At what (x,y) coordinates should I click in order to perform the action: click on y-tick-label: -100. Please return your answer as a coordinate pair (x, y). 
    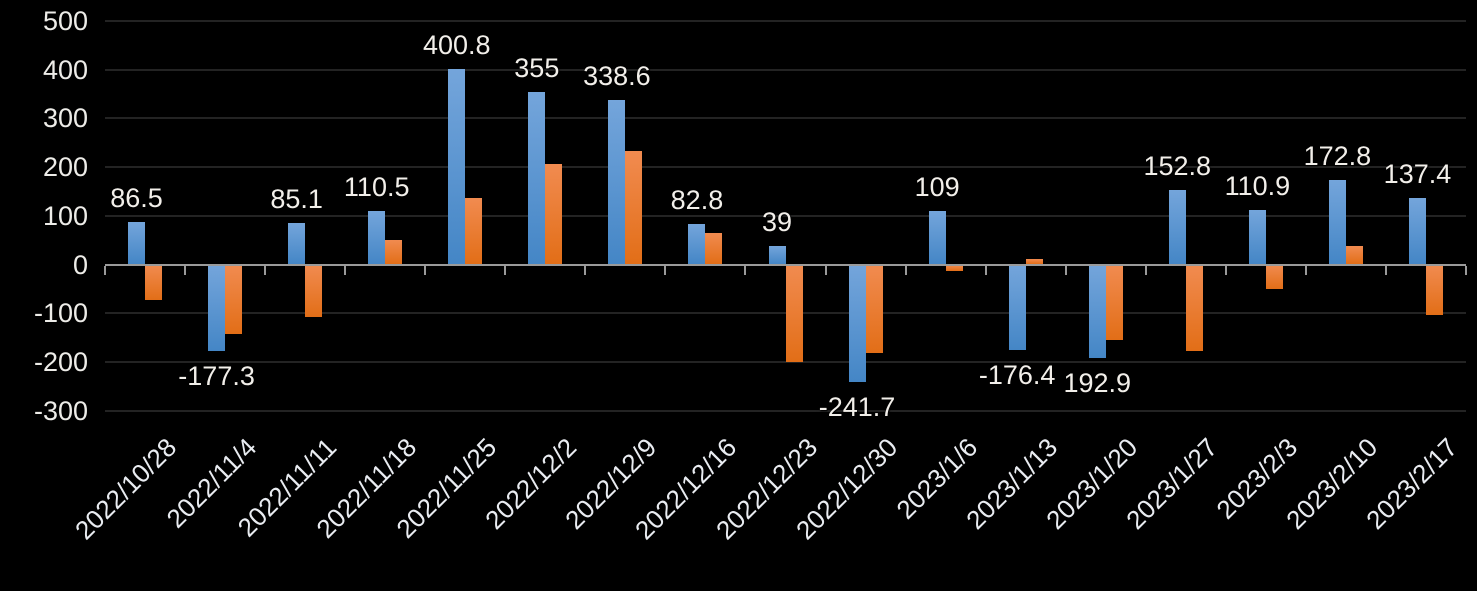
    Looking at the image, I should click on (60, 313).